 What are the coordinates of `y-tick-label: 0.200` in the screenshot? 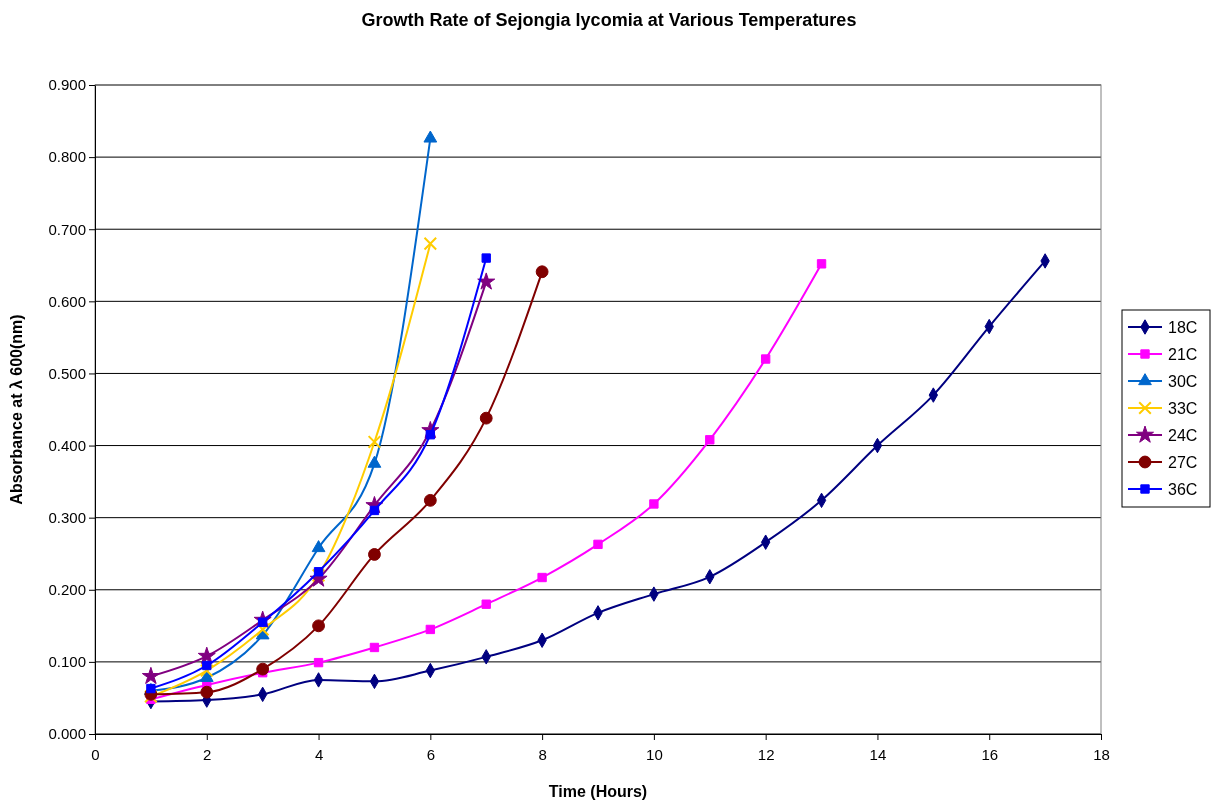 It's located at (67, 590).